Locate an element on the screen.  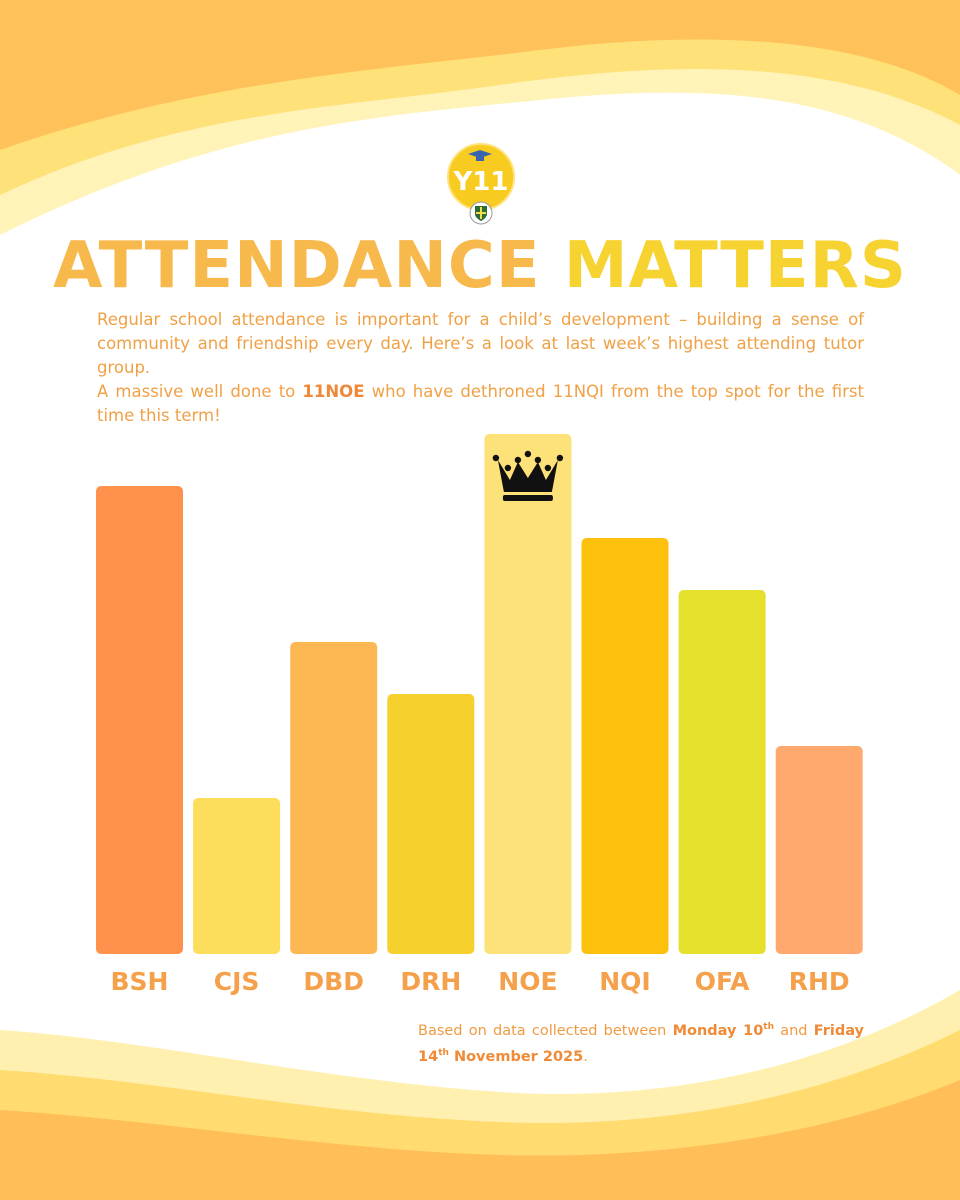
logo-text: Y11 is located at coordinates (480, 182).